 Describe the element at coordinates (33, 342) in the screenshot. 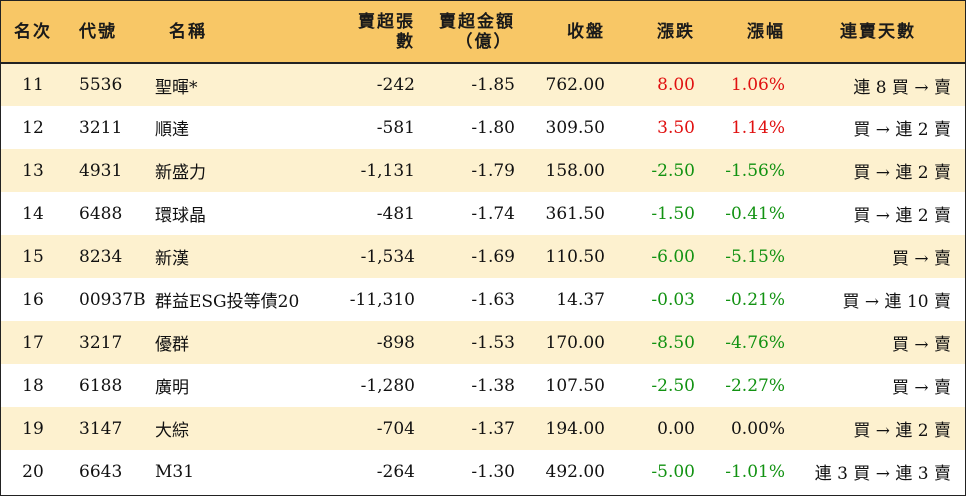

I see `cell-rank: 17` at that location.